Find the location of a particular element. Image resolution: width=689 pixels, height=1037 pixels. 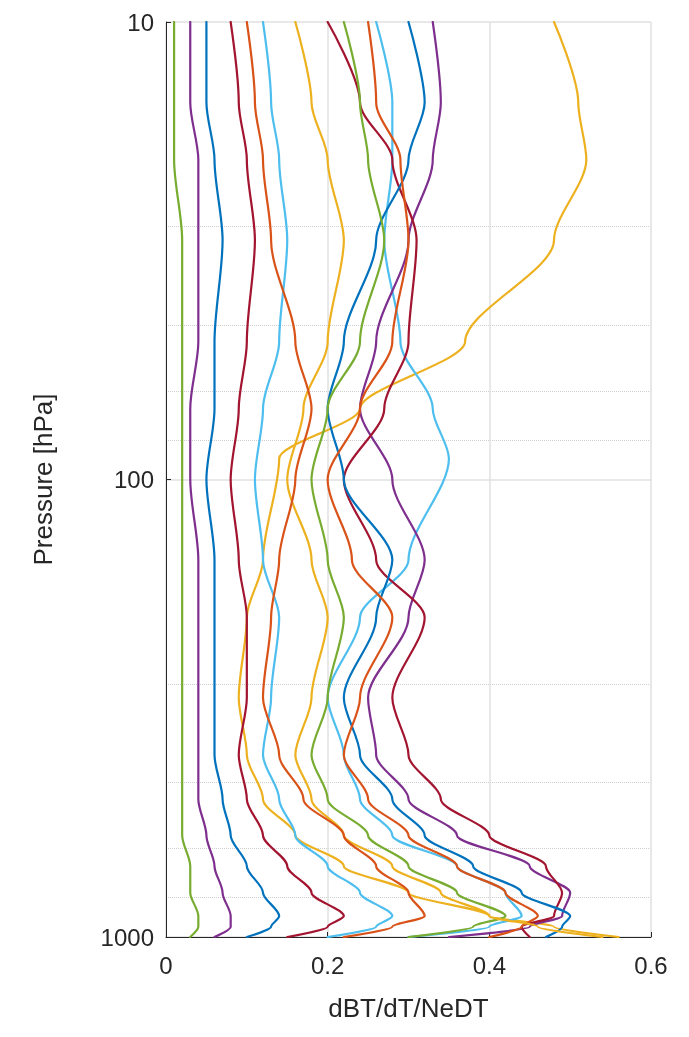

x-tick-label: 0.6 is located at coordinates (651, 965).